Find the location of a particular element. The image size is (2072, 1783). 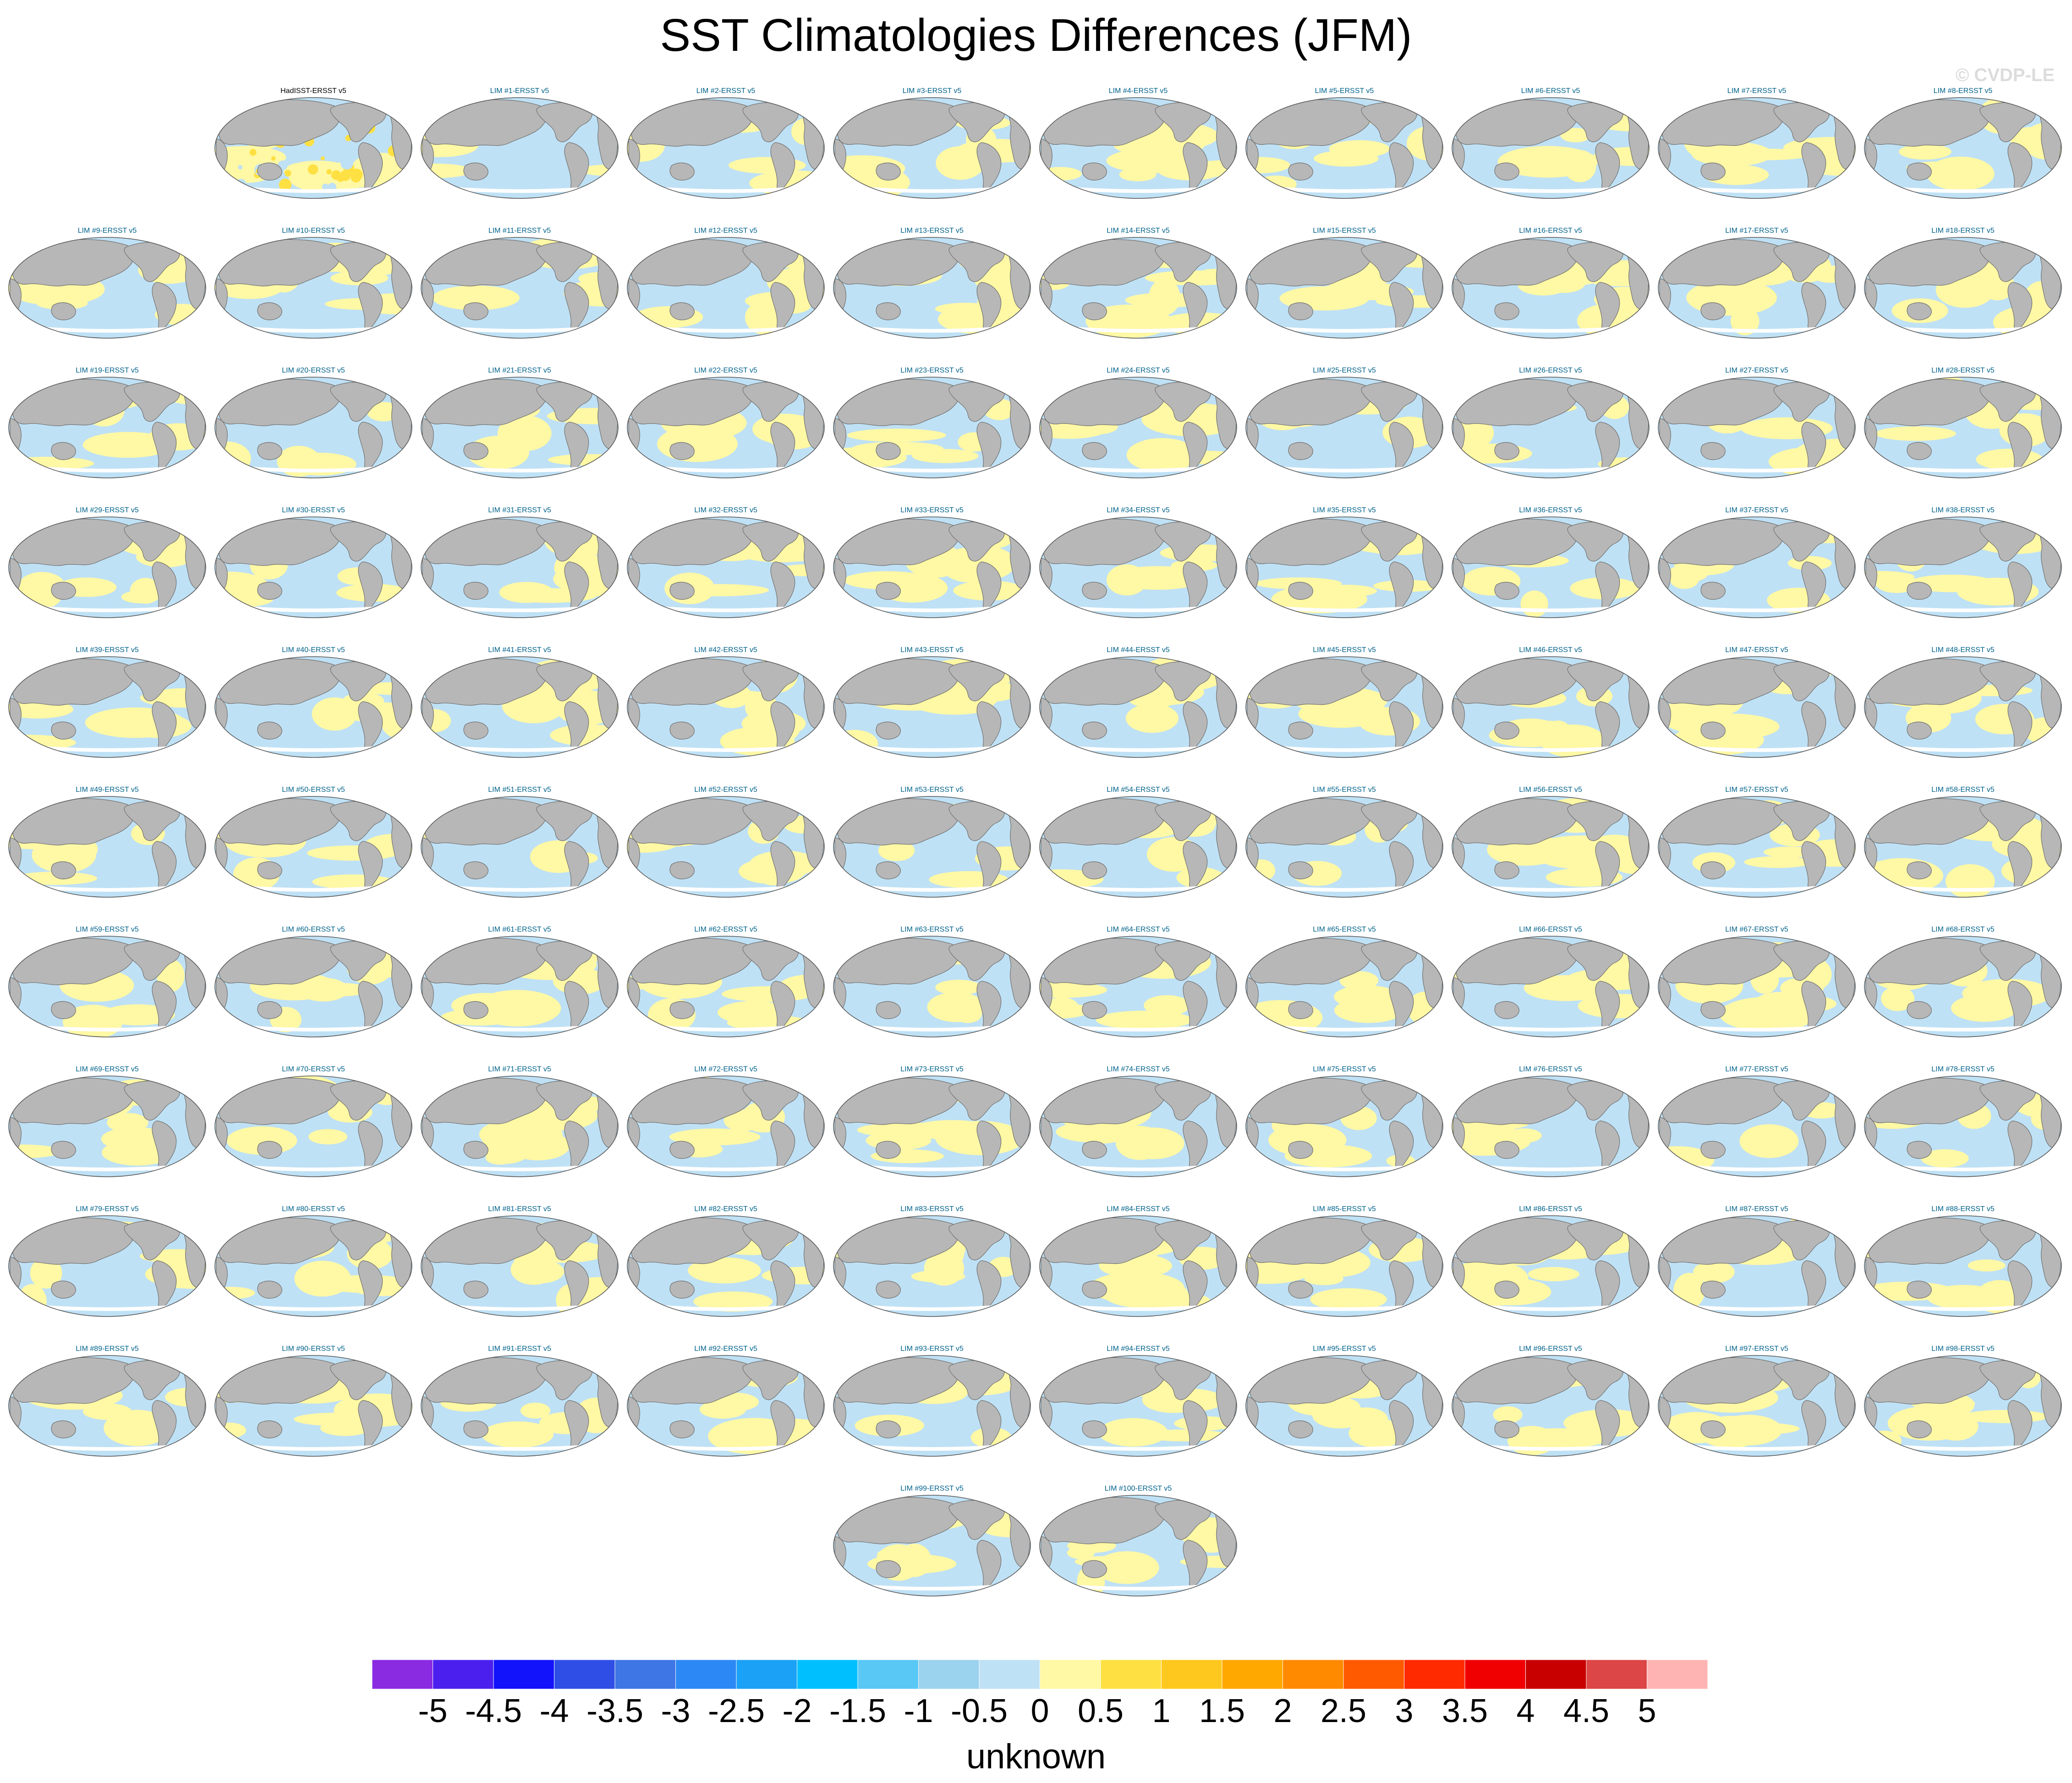

panel-title: LIM #26-ERSST v5 is located at coordinates (1551, 370).